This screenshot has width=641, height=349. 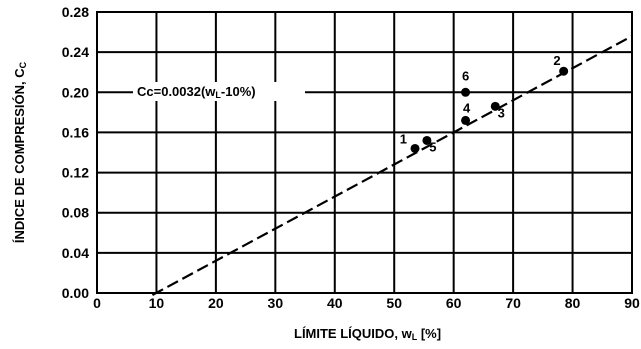 What do you see at coordinates (573, 303) in the screenshot?
I see `x-tick-label: 80` at bounding box center [573, 303].